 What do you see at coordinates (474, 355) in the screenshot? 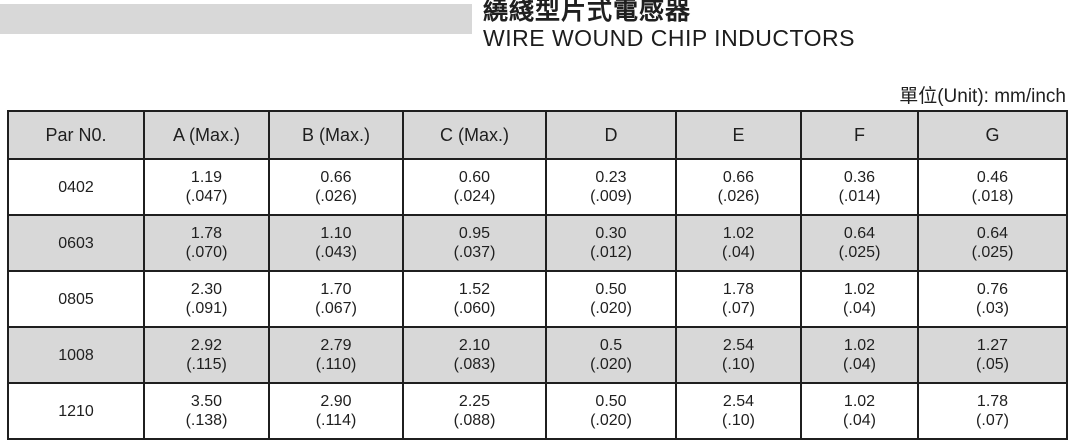
I see `dimension-cell: 2.10 (.083)` at bounding box center [474, 355].